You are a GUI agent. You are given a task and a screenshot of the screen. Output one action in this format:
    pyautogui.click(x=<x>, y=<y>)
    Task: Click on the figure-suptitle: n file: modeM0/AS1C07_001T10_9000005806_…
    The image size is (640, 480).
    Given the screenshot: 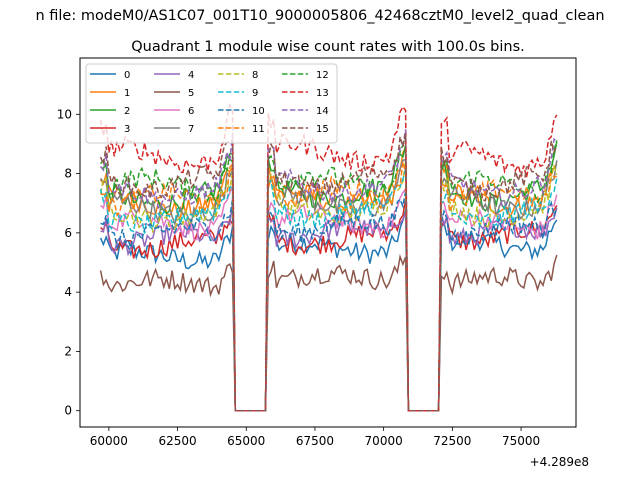 What is the action you would take?
    pyautogui.click(x=319, y=16)
    